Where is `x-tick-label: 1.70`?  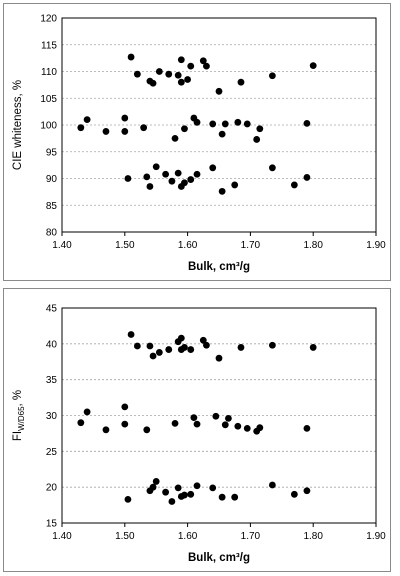 x-tick-label: 1.70 is located at coordinates (251, 536).